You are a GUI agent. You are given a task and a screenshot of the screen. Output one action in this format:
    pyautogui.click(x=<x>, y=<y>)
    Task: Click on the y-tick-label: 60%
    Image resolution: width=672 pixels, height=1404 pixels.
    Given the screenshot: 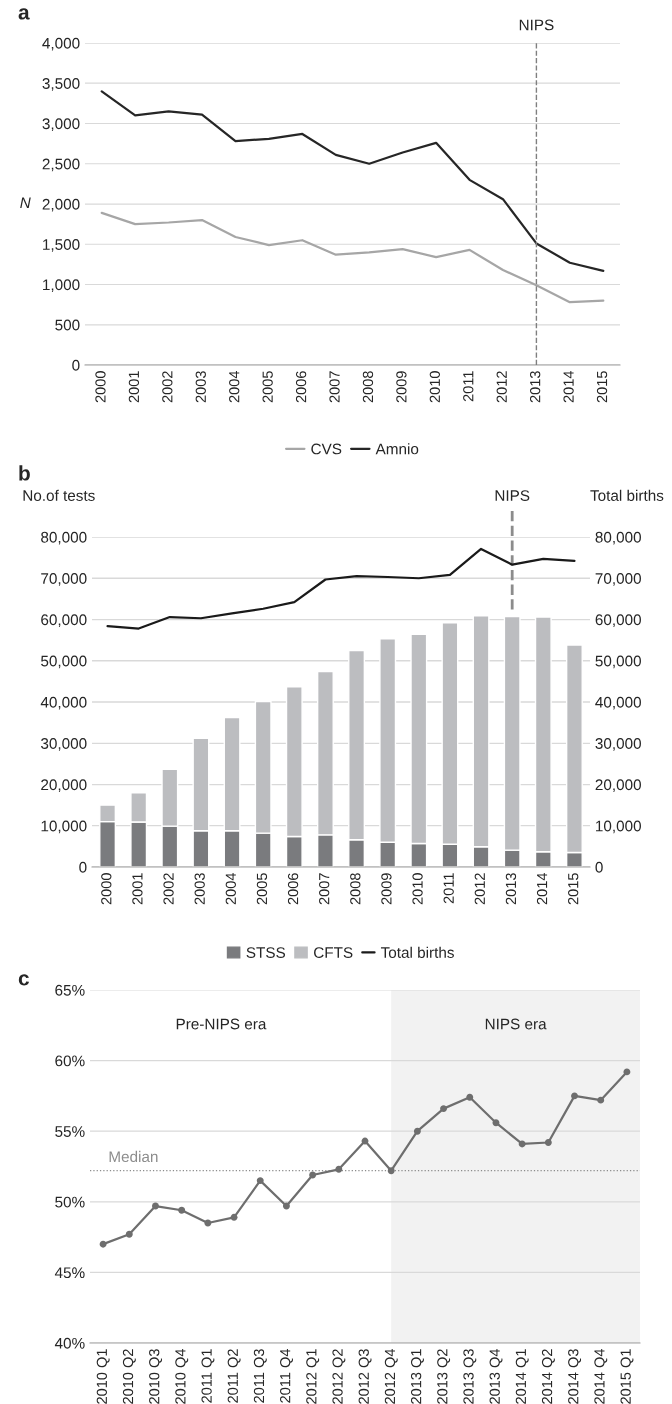 What is the action you would take?
    pyautogui.click(x=70, y=1061)
    